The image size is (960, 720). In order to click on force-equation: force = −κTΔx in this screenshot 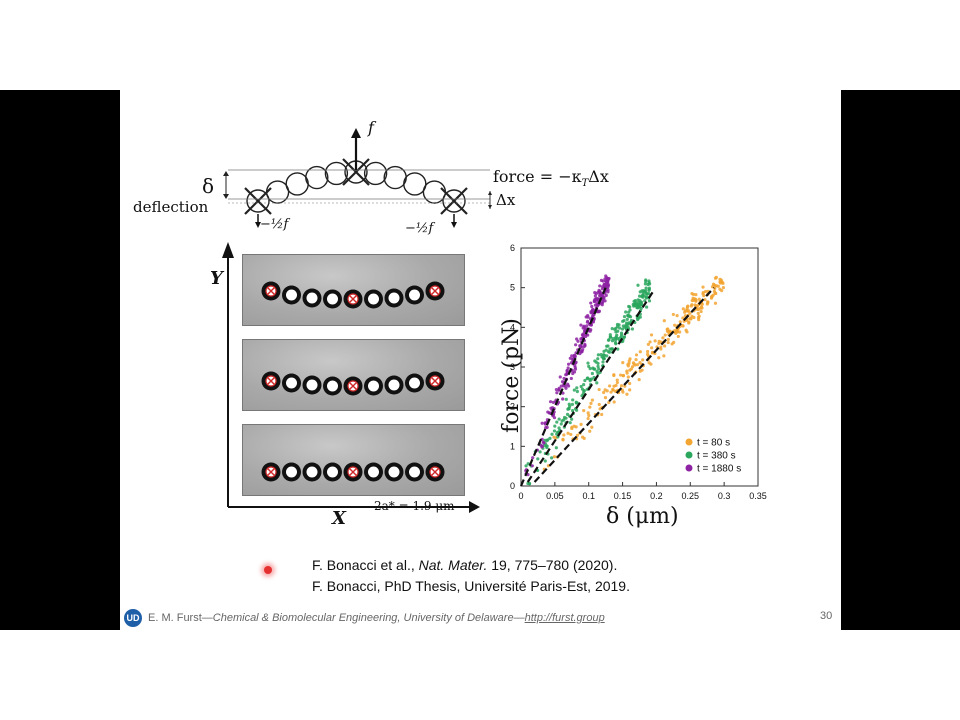, I will do `click(551, 178)`.